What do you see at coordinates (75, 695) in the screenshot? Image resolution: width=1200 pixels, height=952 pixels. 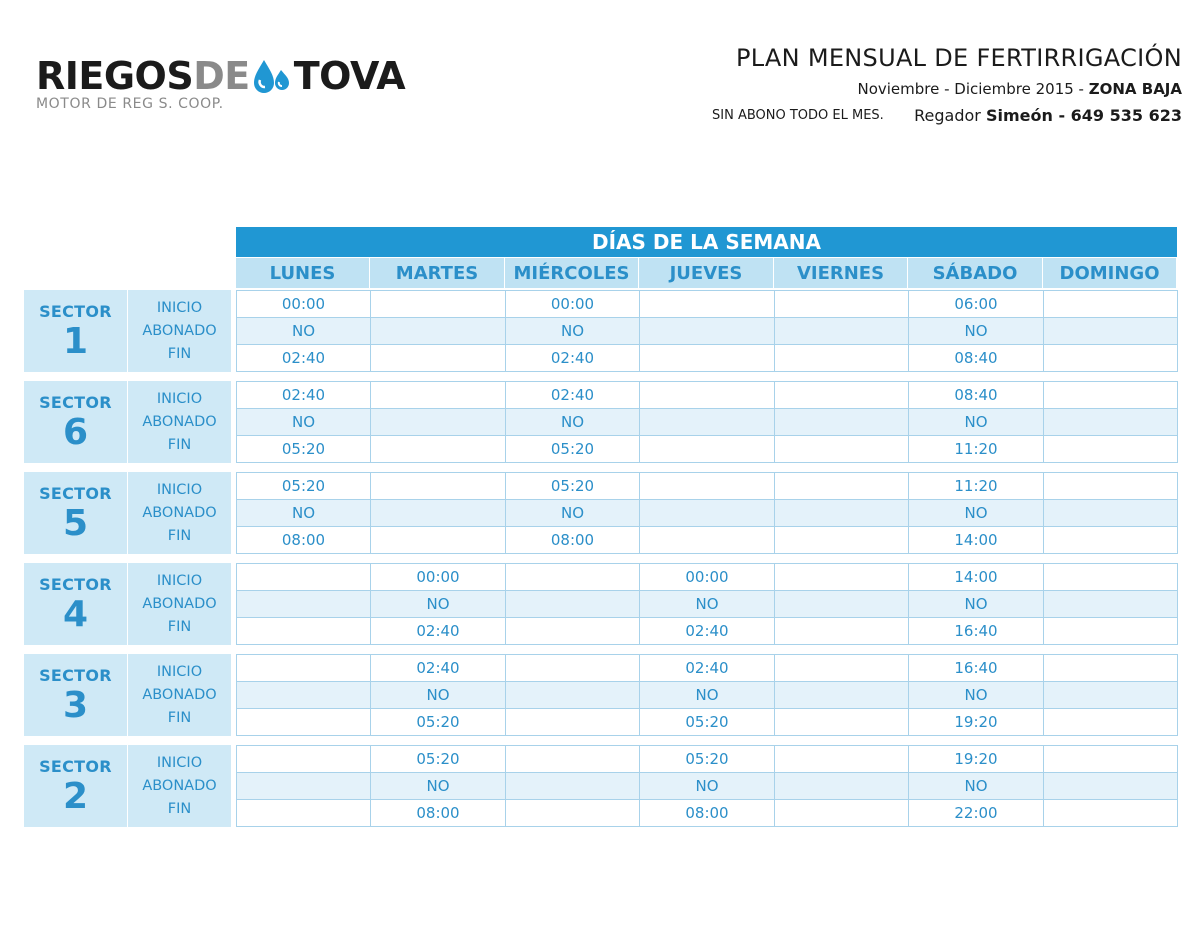 I see `sector-label: SECTOR 3` at bounding box center [75, 695].